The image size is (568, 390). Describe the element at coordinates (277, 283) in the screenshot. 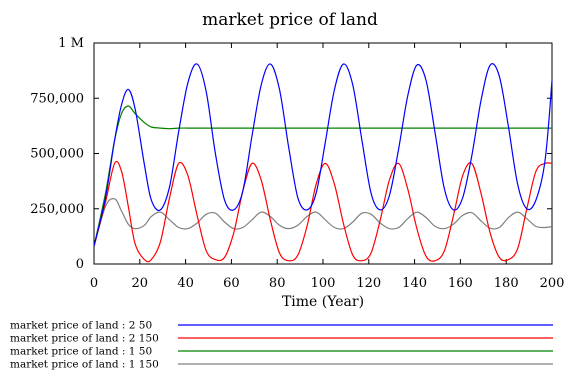

I see `x-tick-label: 80` at that location.